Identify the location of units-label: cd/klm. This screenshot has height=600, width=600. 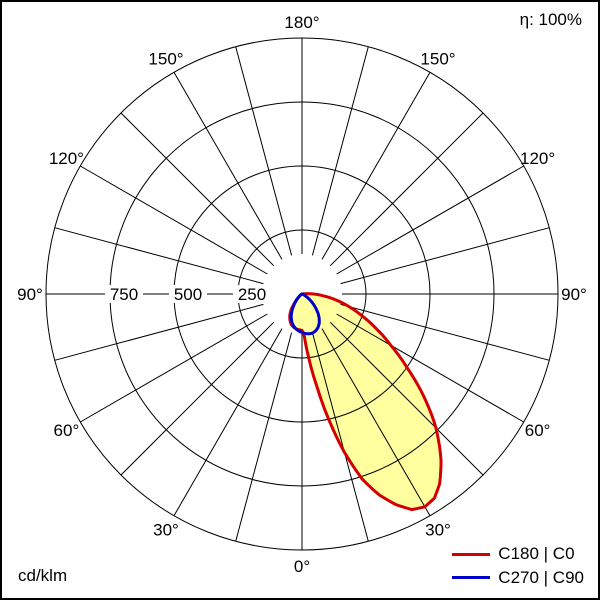
(43, 575).